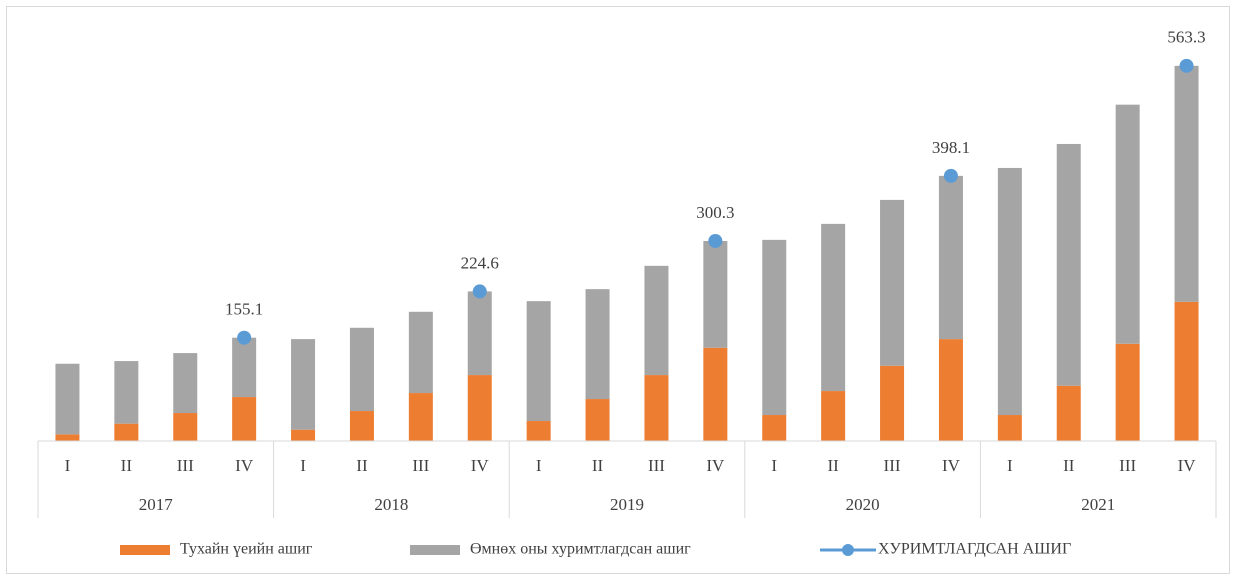 The height and width of the screenshot is (580, 1236). What do you see at coordinates (848, 550) in the screenshot?
I see `legend-marker` at bounding box center [848, 550].